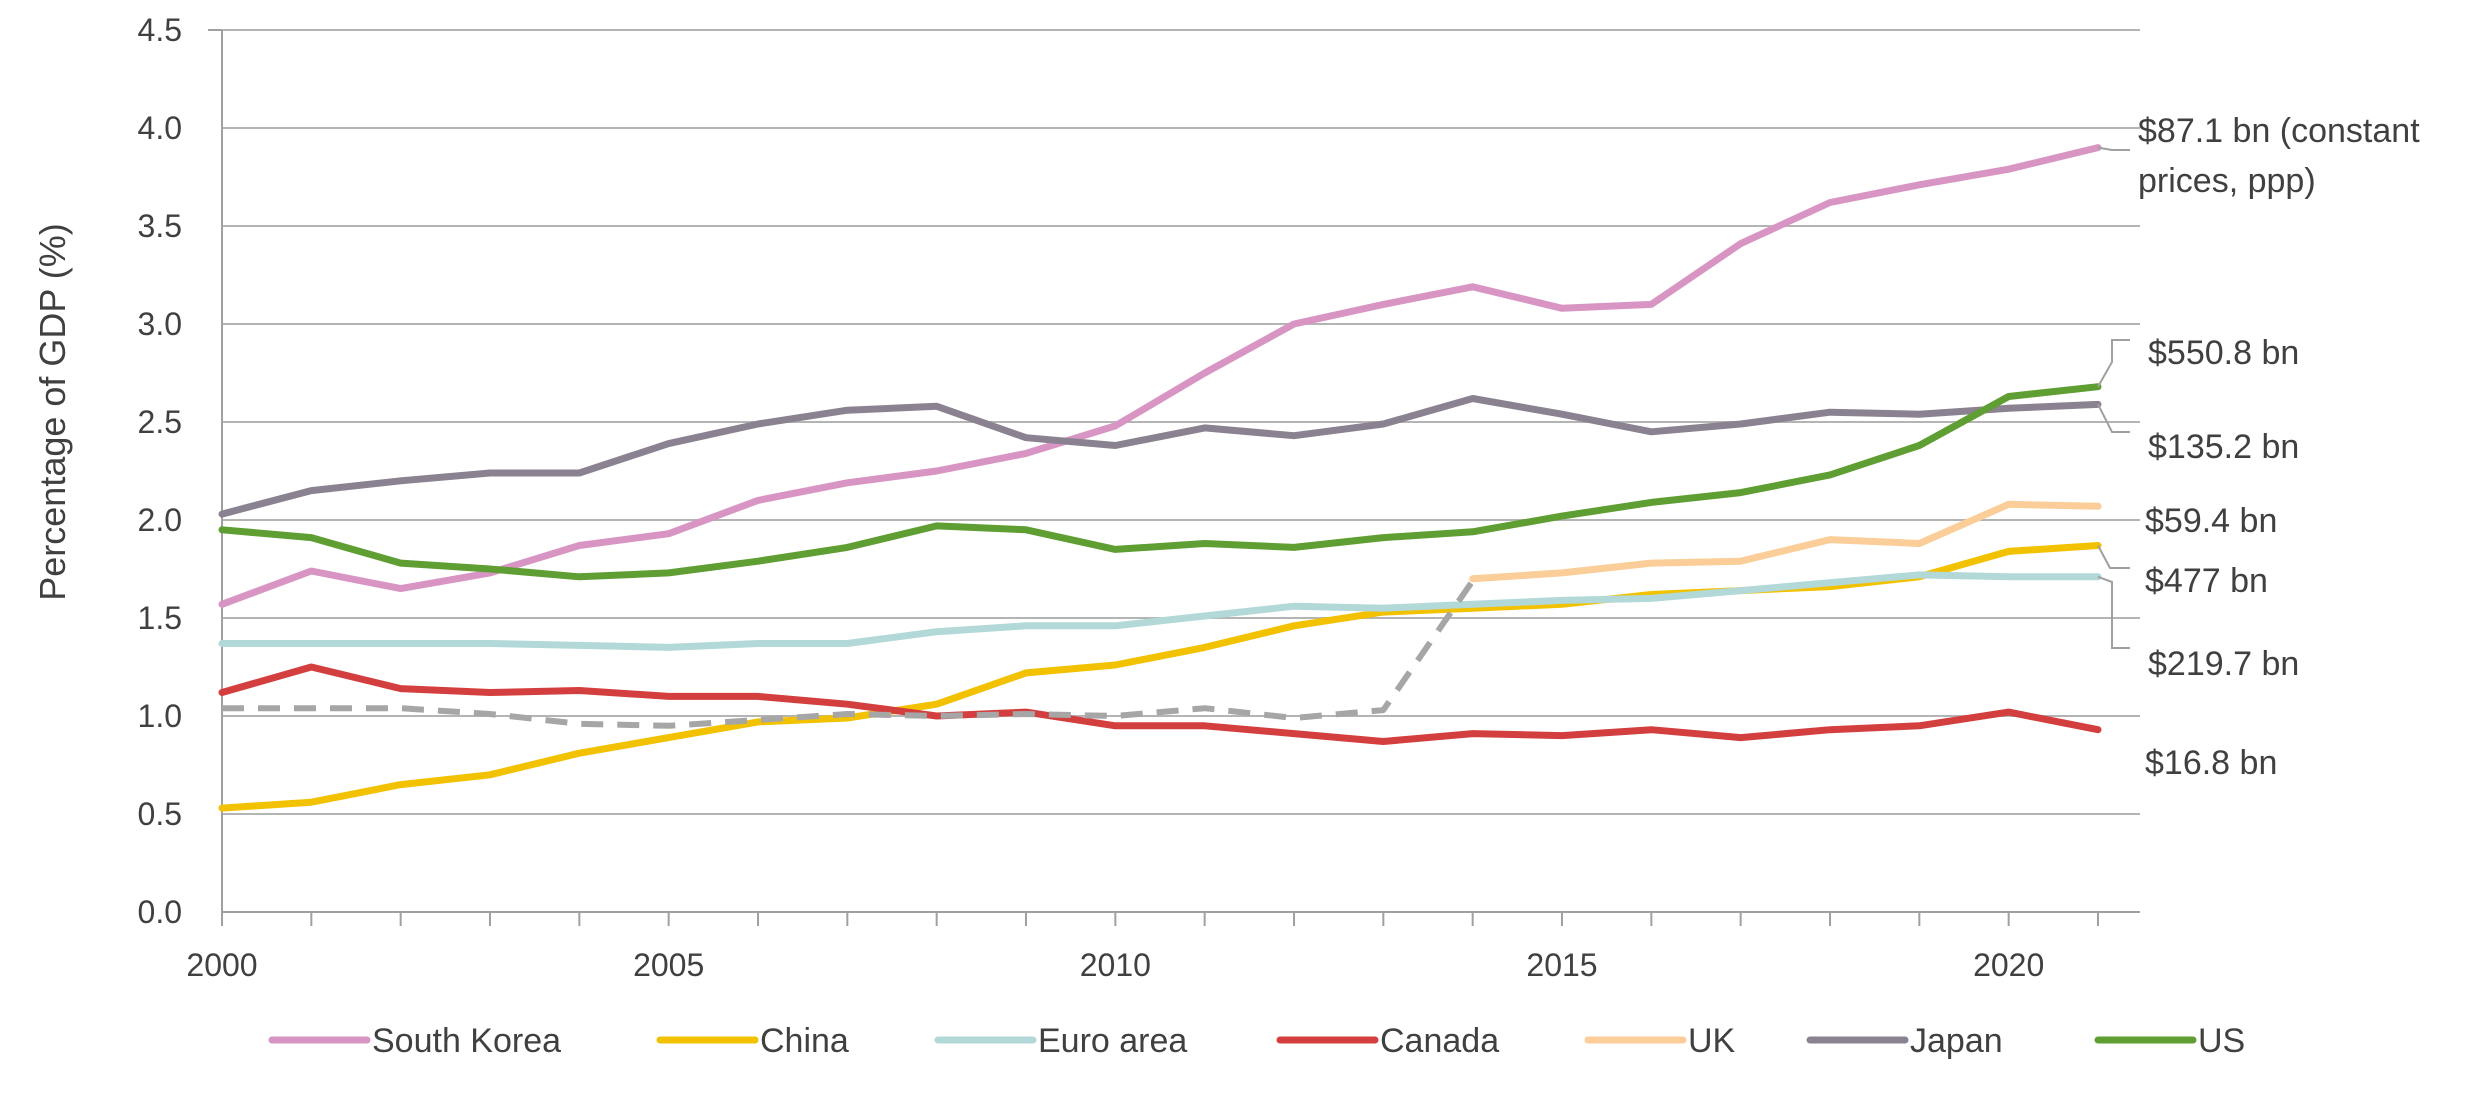 The width and height of the screenshot is (2486, 1100). What do you see at coordinates (160, 128) in the screenshot?
I see `y-tick-label: 4.0` at bounding box center [160, 128].